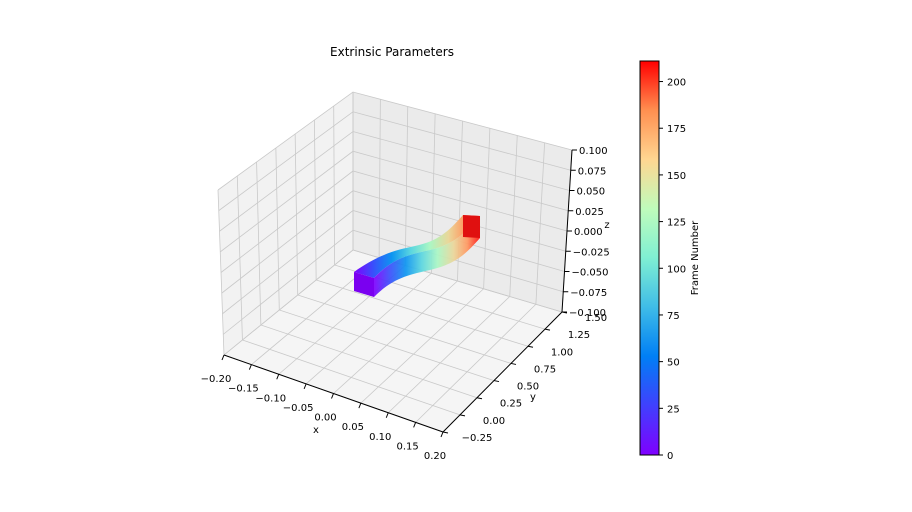 This screenshot has height=512, width=912. I want to click on x-tick-label: 0.00, so click(325, 418).